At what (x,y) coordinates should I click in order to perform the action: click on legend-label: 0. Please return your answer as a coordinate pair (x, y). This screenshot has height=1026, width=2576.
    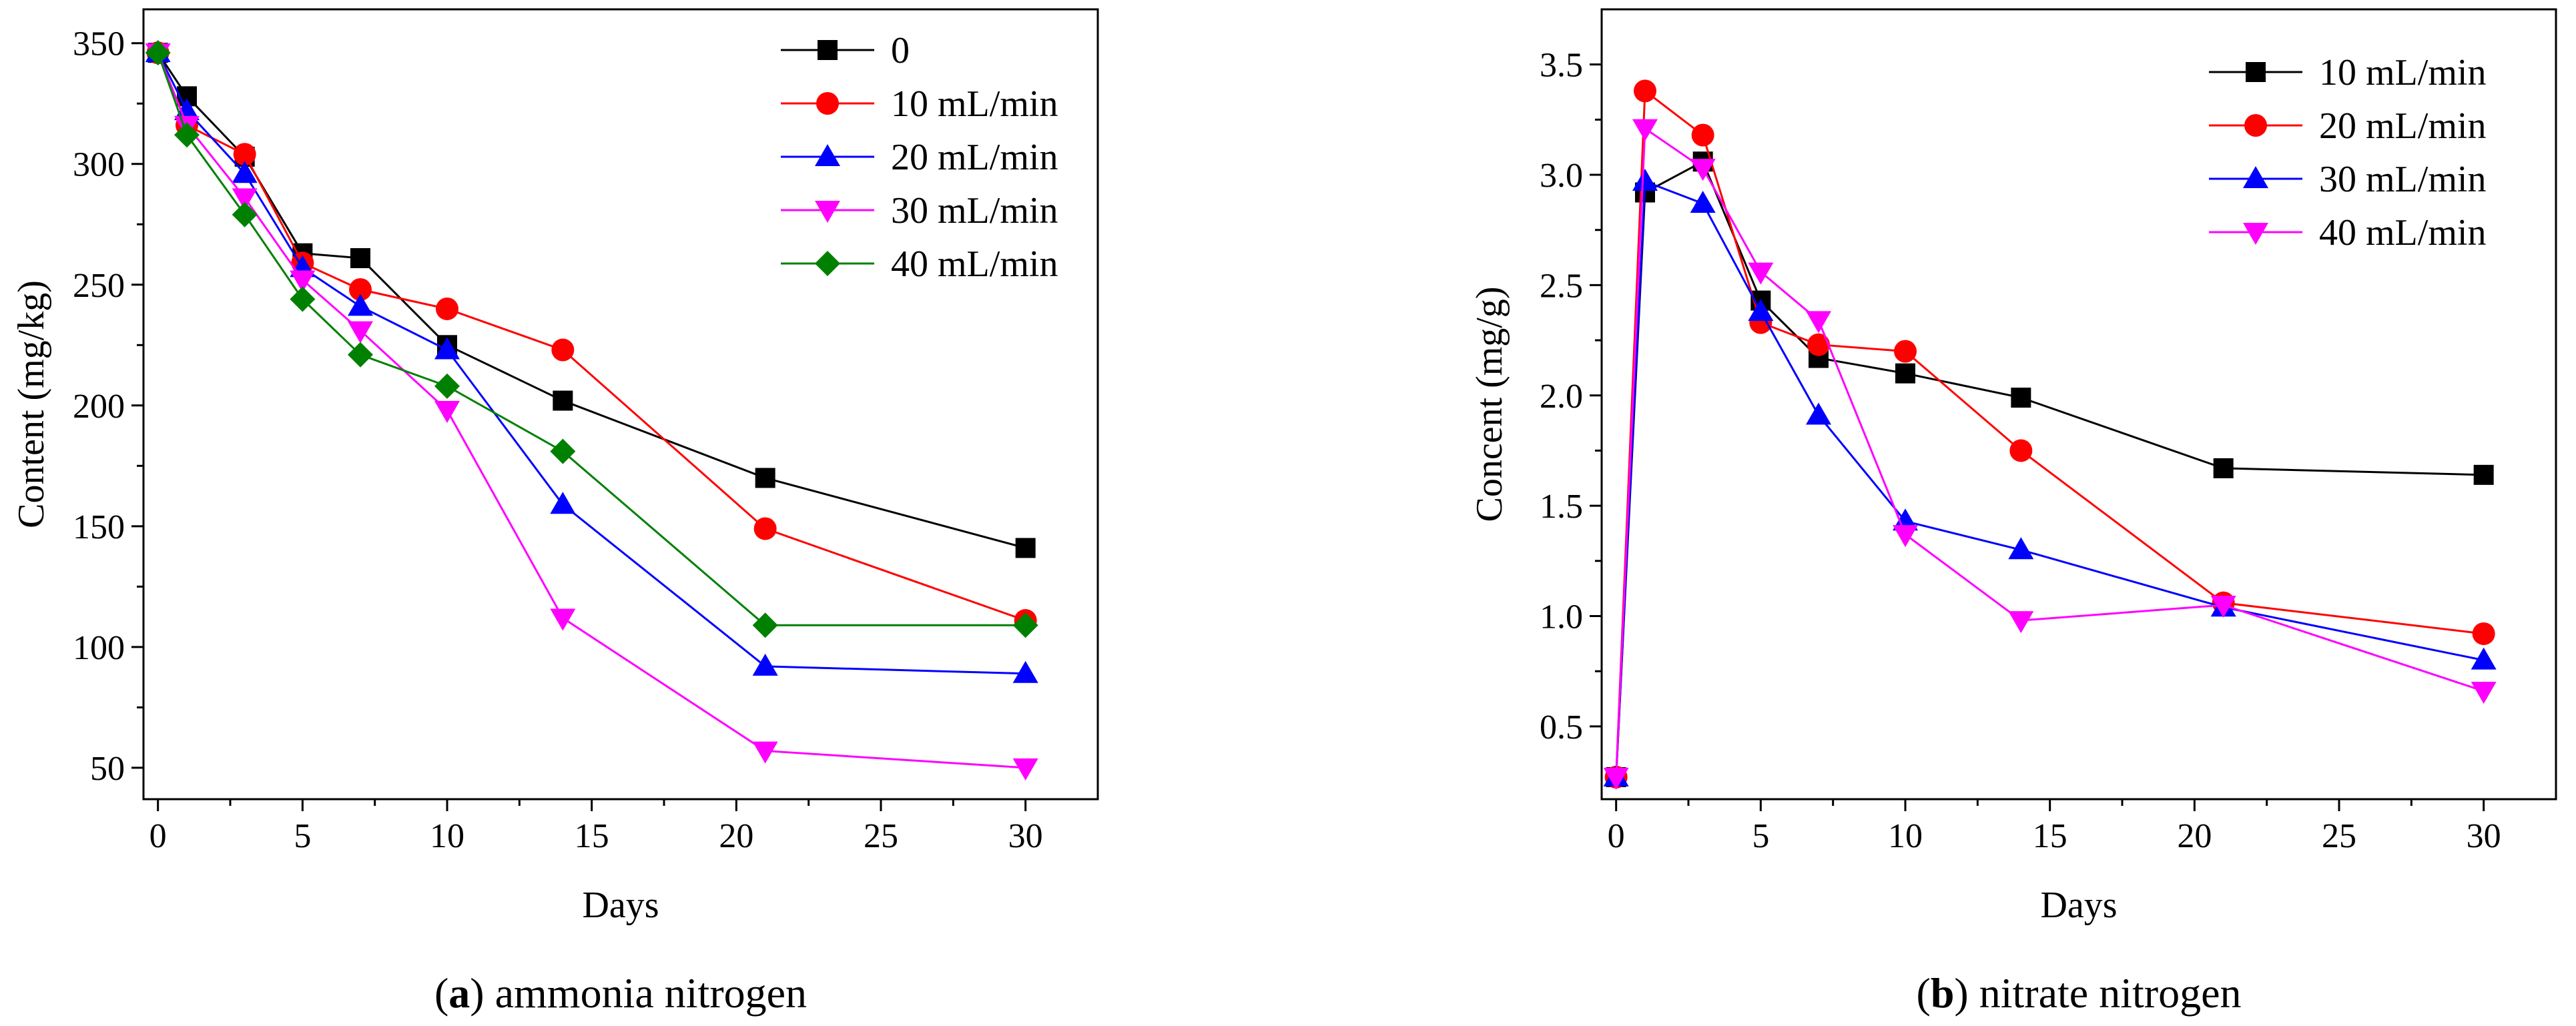
    Looking at the image, I should click on (900, 50).